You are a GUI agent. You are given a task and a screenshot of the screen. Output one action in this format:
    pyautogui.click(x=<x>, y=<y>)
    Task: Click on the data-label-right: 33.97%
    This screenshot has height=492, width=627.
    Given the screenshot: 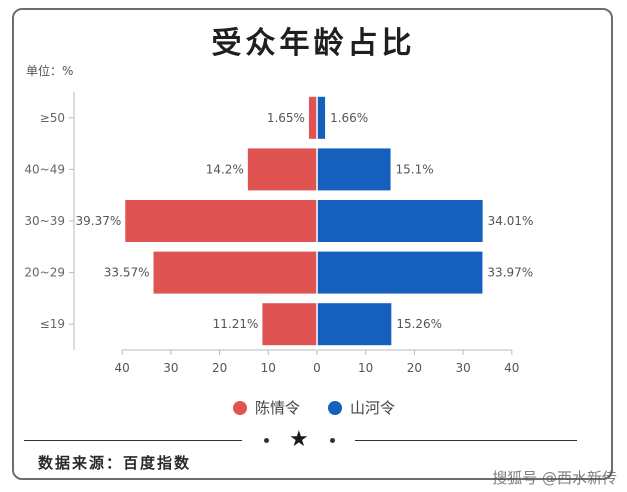 What is the action you would take?
    pyautogui.click(x=510, y=273)
    